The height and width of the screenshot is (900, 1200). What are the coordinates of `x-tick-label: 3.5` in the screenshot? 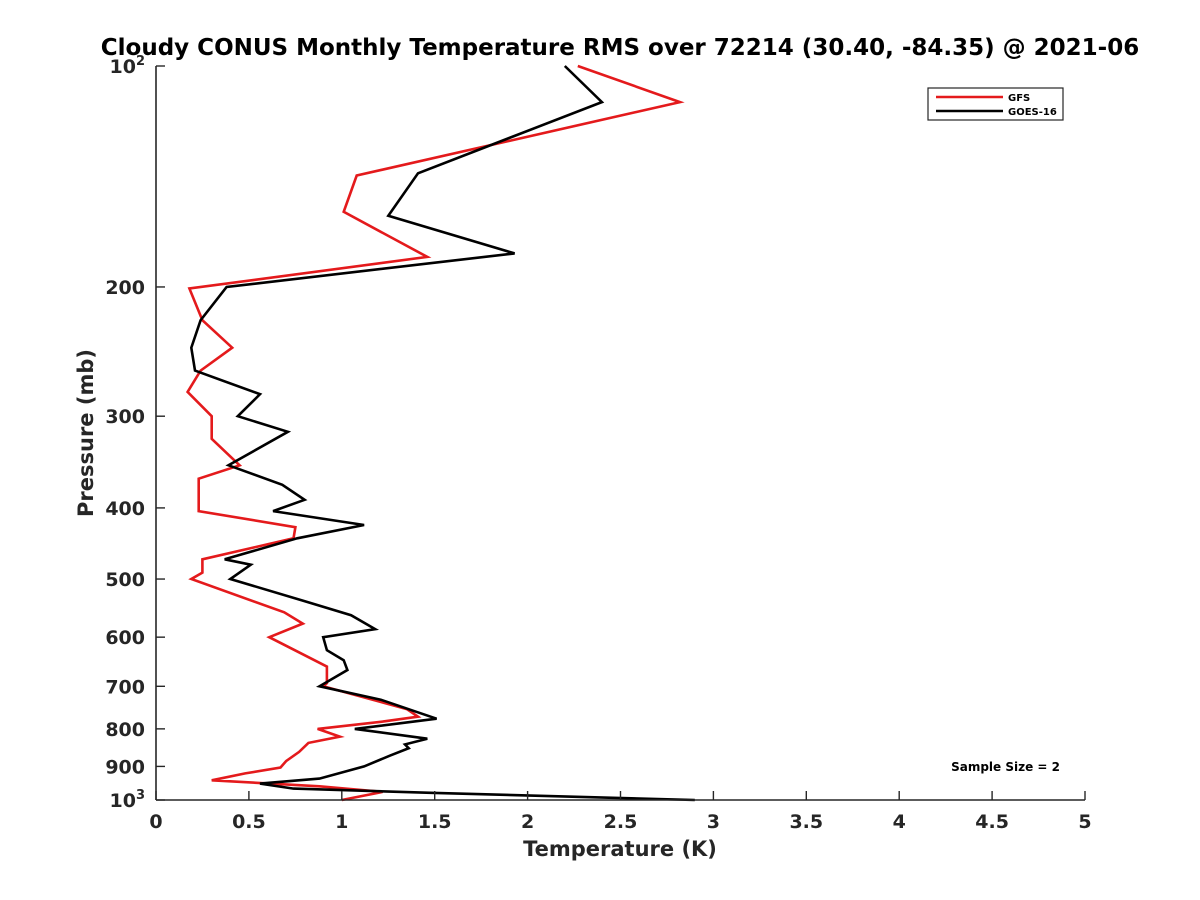 It's located at (806, 822).